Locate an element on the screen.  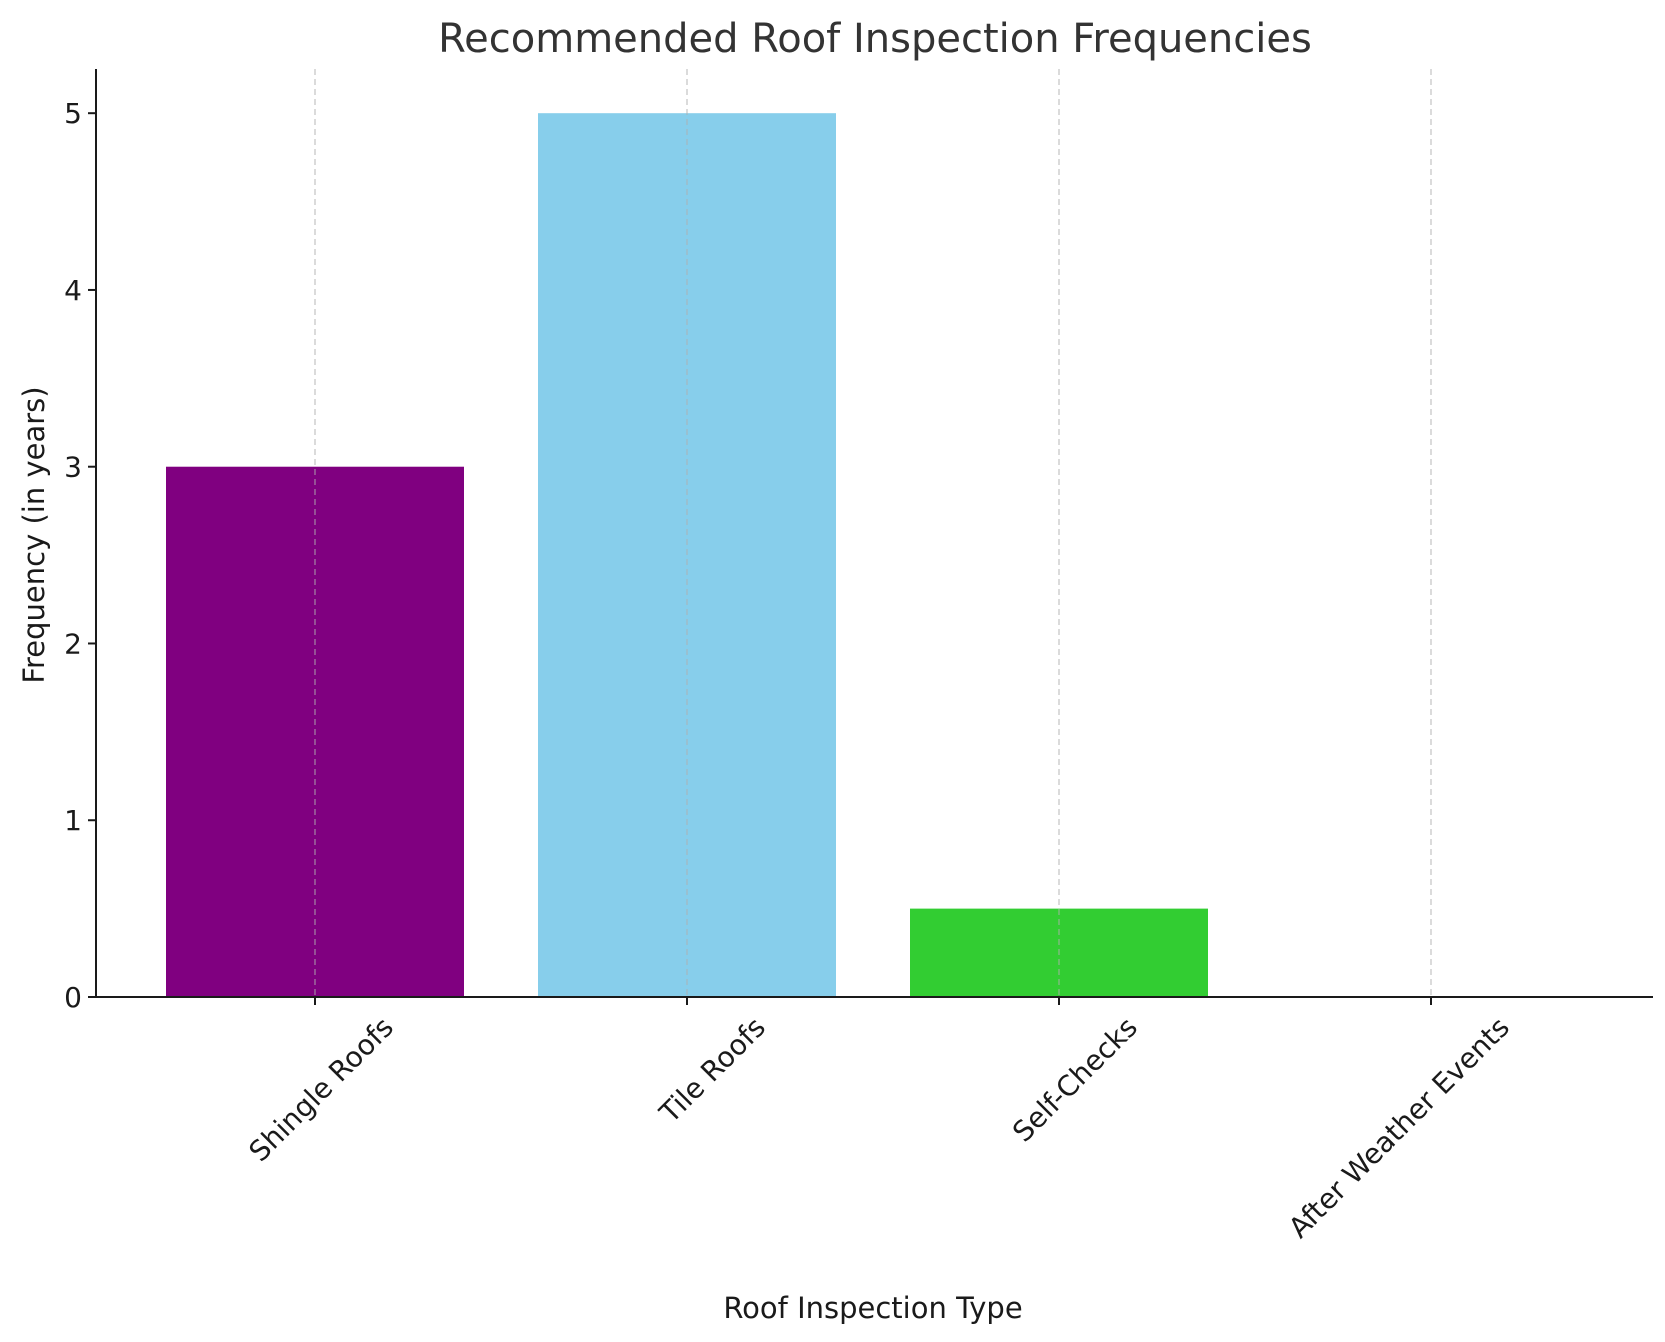
y-tick-label: 0 is located at coordinates (73, 997).